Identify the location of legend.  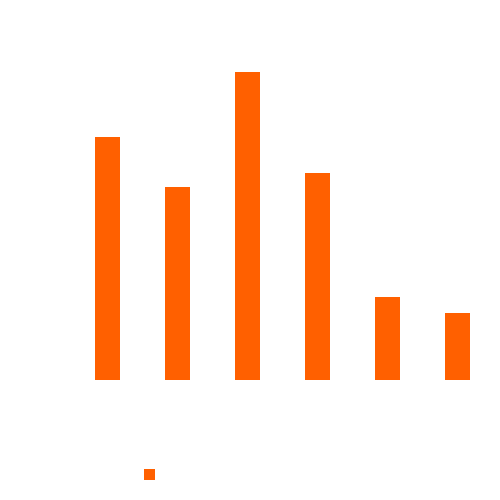
(149, 474).